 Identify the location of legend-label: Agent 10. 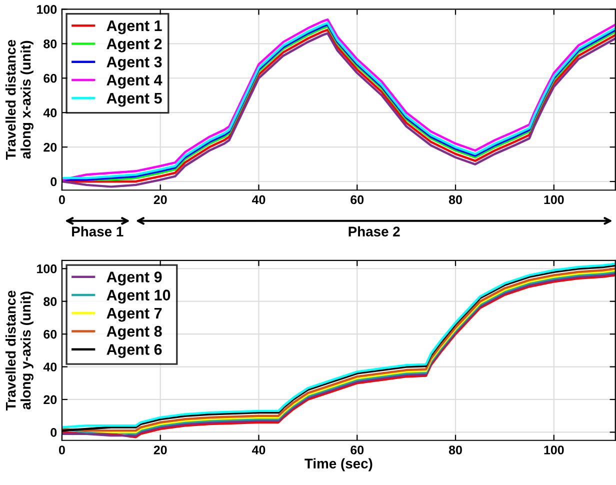
(138, 297).